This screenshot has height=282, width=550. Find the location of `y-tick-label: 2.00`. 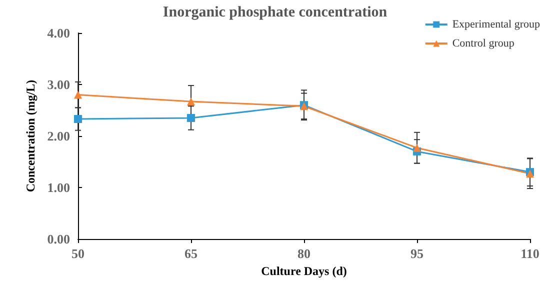

y-tick-label: 2.00 is located at coordinates (58, 136).